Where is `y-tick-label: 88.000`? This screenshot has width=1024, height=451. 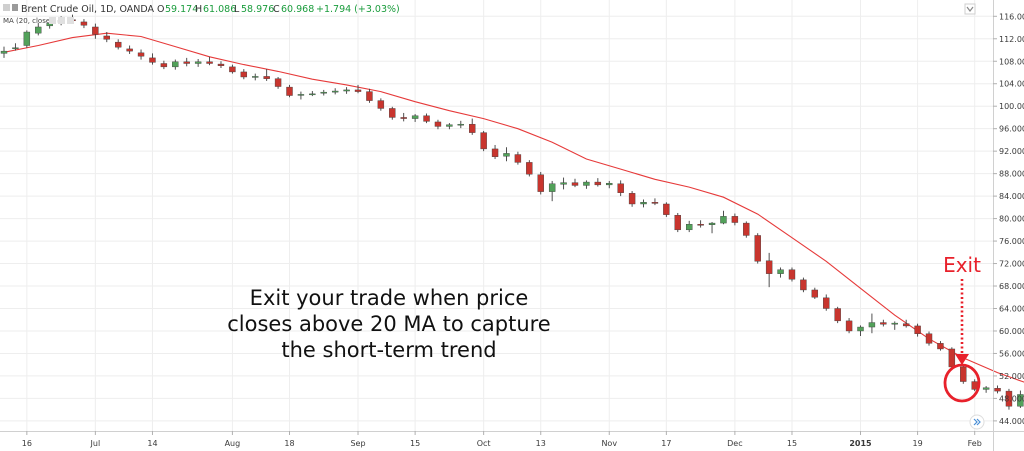 y-tick-label: 88.000 is located at coordinates (1011, 174).